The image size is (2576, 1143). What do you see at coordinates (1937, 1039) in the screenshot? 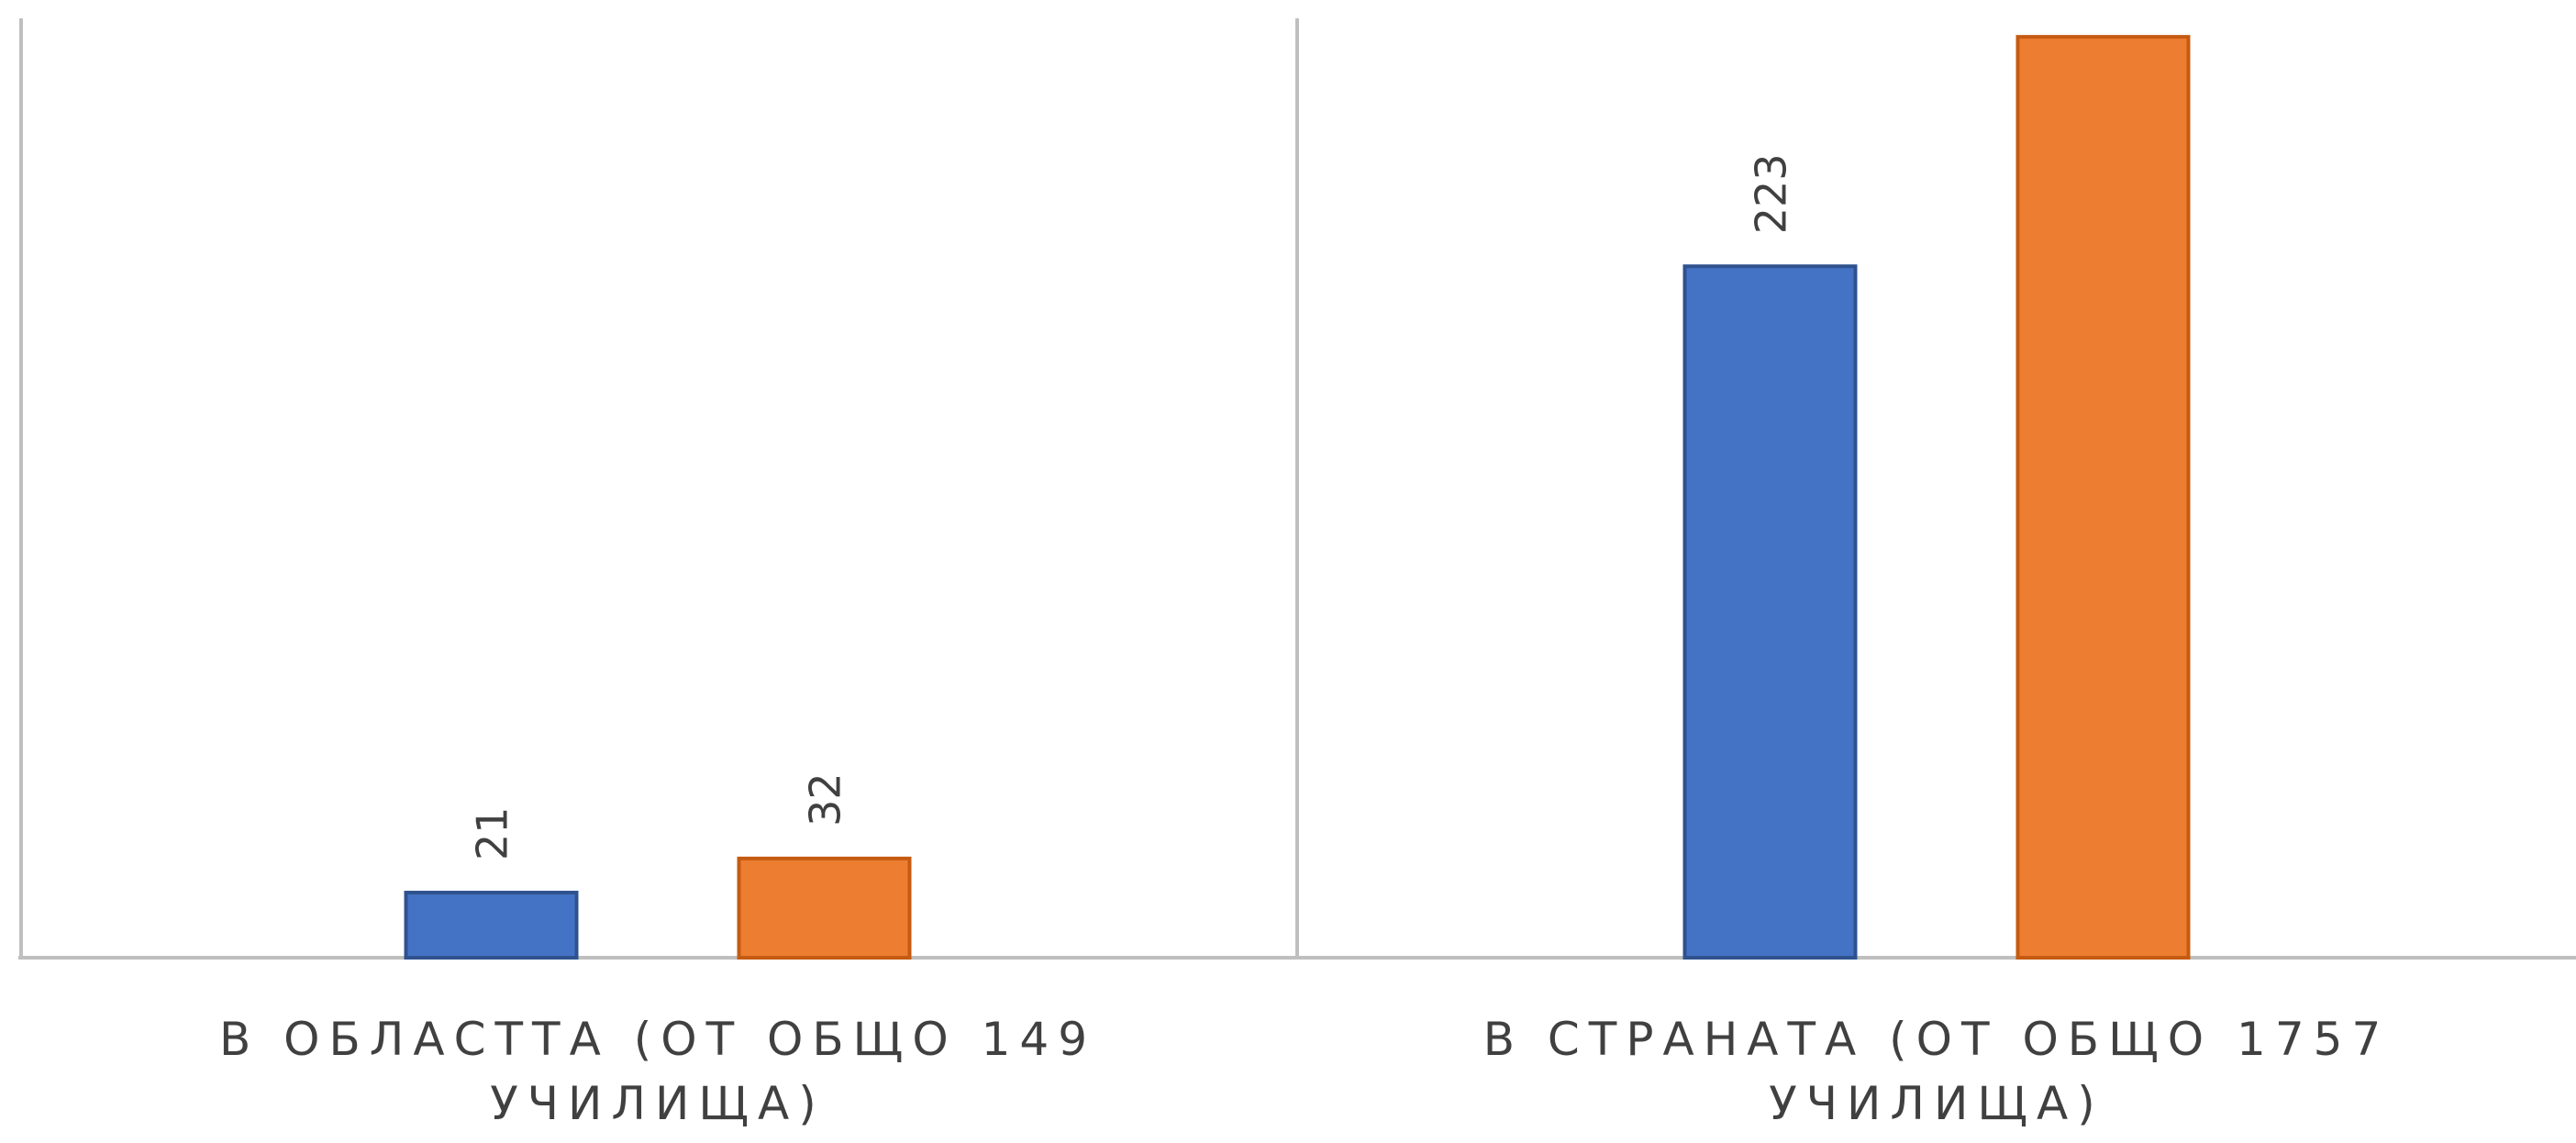
I see `category-label: В СТРАНАТА (ОТ ОБЩО 1757` at bounding box center [1937, 1039].